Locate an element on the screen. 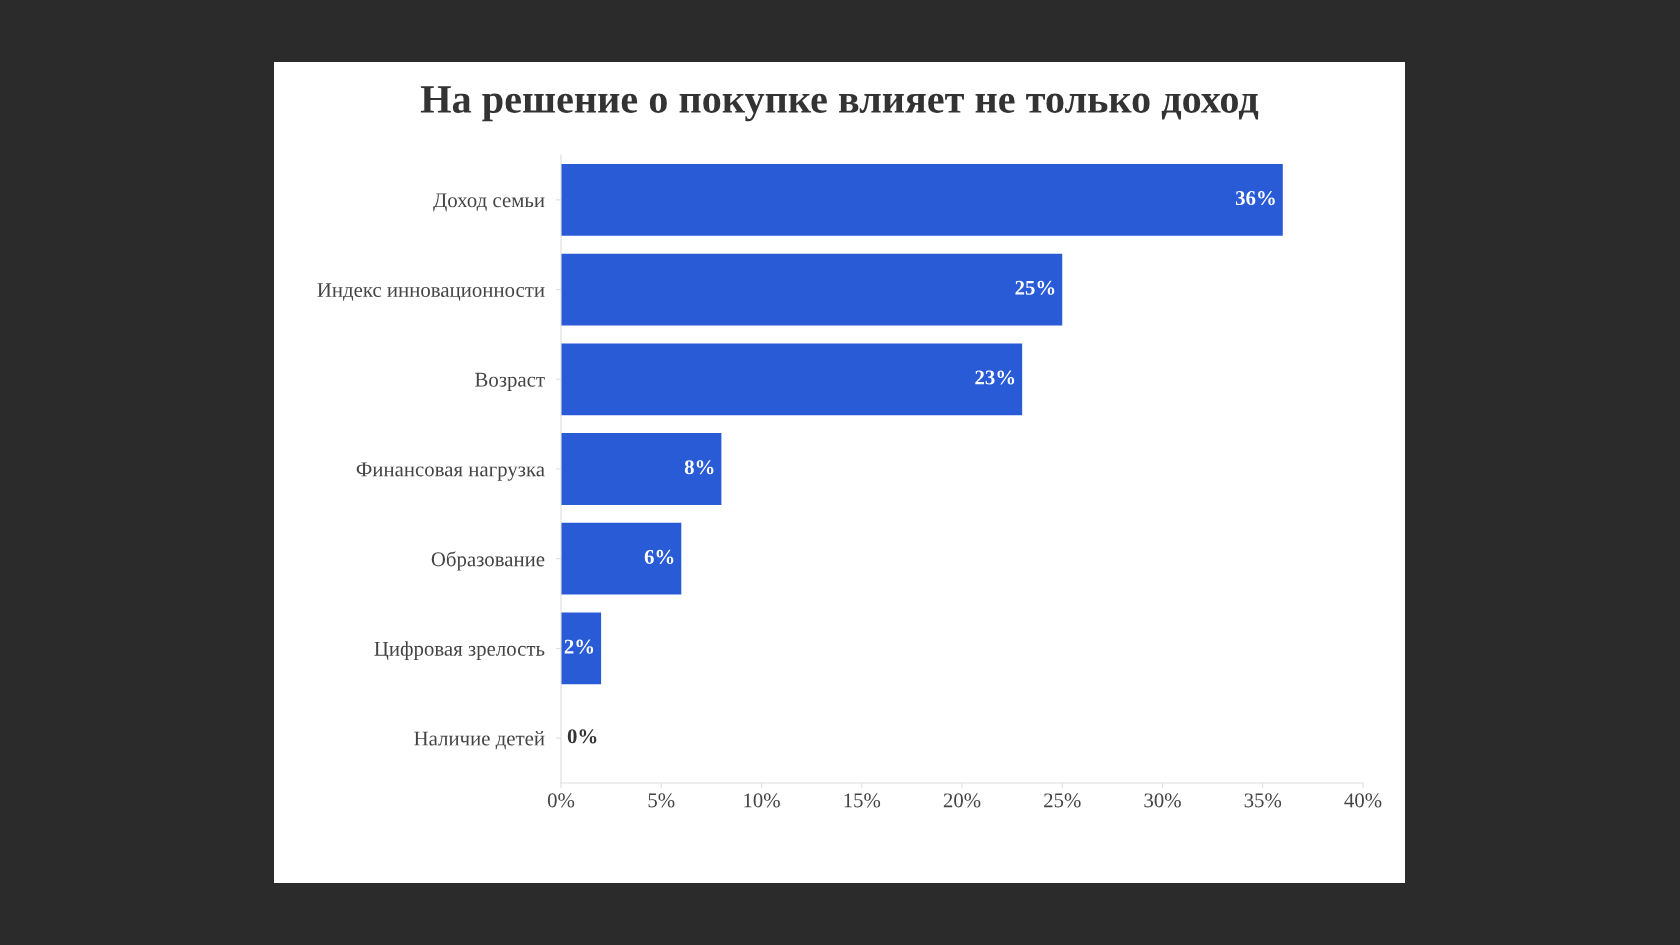  y-tick-label: Цифровая зрелость is located at coordinates (459, 651).